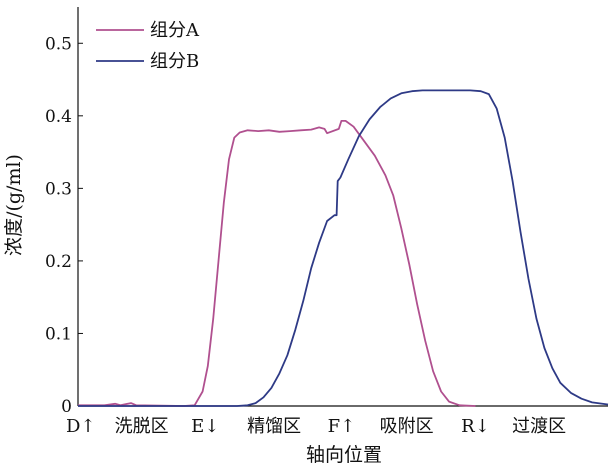  What do you see at coordinates (58, 117) in the screenshot?
I see `y-tick-label: 0.4` at bounding box center [58, 117].